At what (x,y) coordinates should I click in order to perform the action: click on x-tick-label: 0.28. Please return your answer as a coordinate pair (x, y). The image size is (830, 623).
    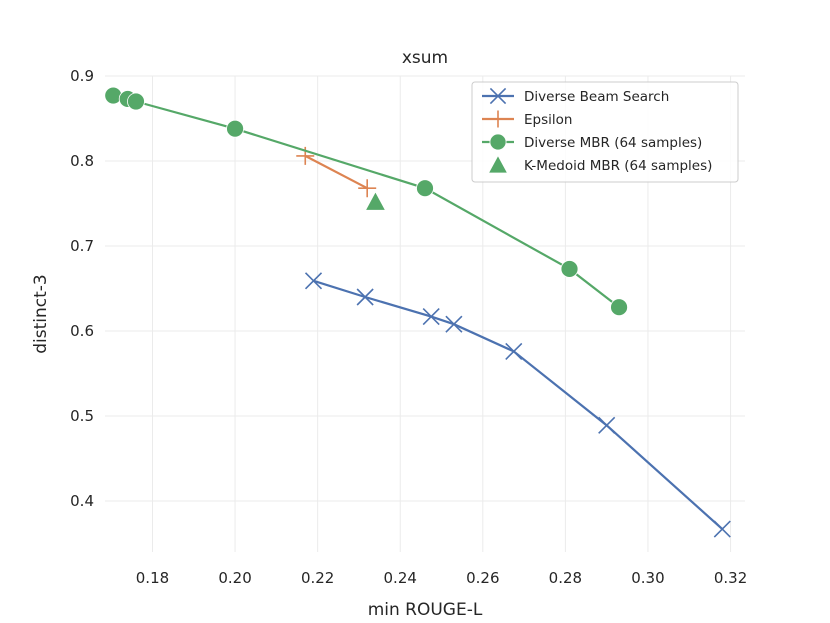
    Looking at the image, I should click on (565, 578).